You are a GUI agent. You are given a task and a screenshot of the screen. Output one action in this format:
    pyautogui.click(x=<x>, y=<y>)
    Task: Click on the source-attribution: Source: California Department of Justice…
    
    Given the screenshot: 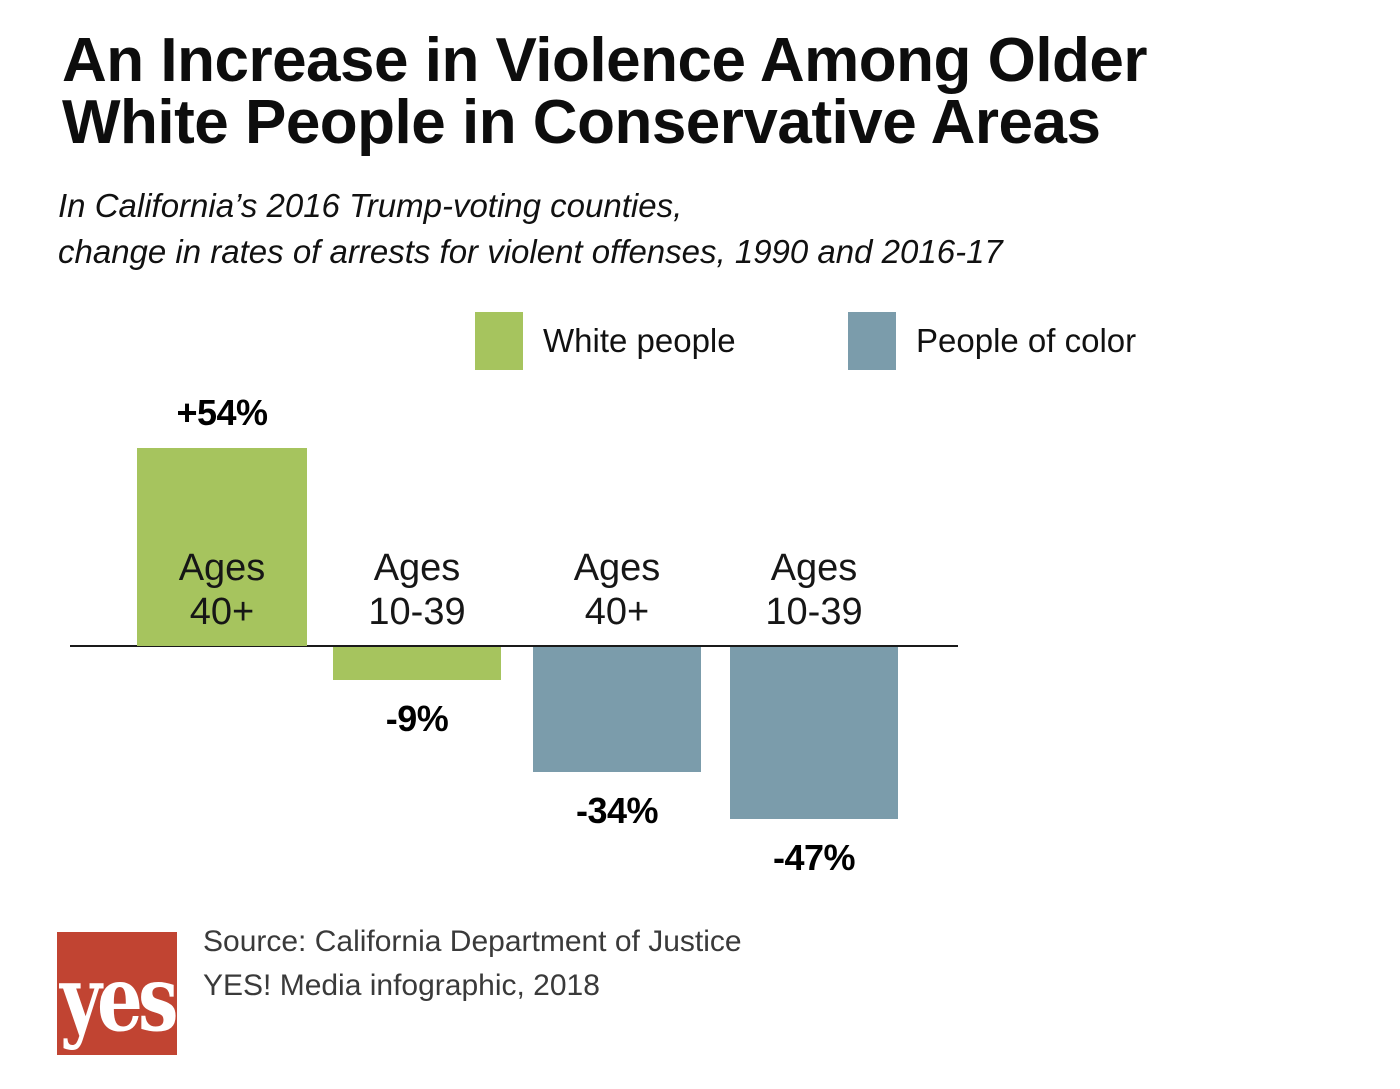 What is the action you would take?
    pyautogui.click(x=553, y=964)
    